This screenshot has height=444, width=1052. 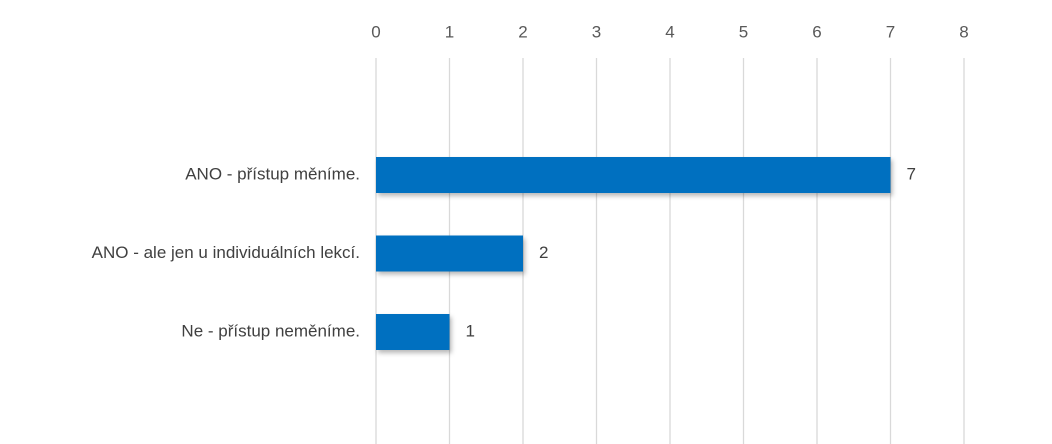 What do you see at coordinates (963, 31) in the screenshot?
I see `x-tick-label-8: 8` at bounding box center [963, 31].